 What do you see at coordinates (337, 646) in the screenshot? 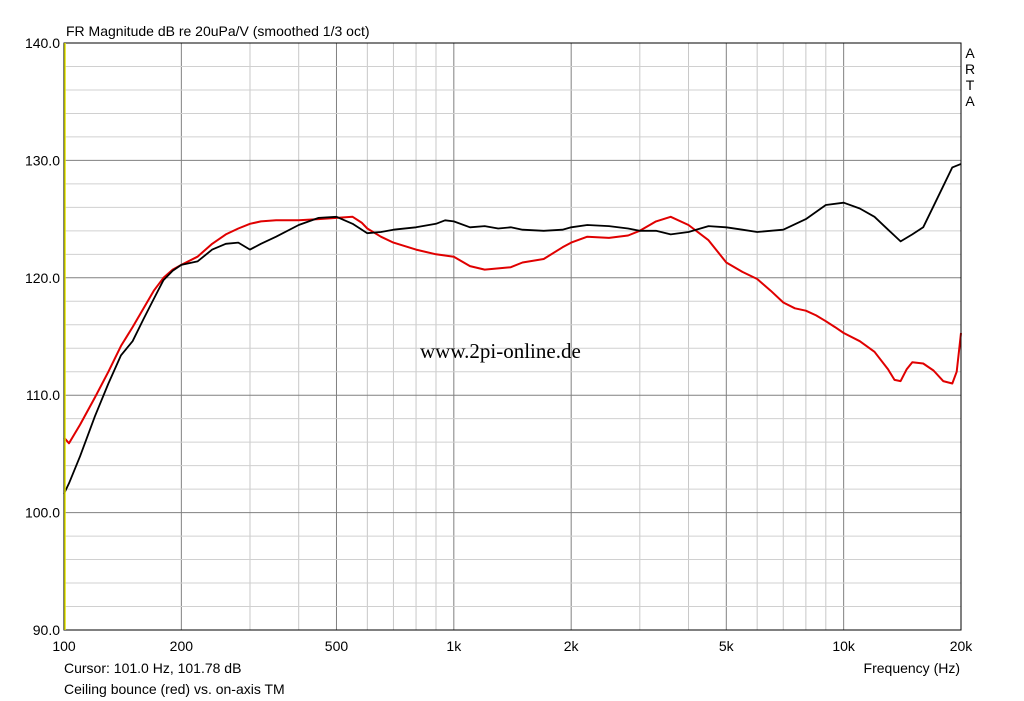
I see `x-tick-label: 500` at bounding box center [337, 646].